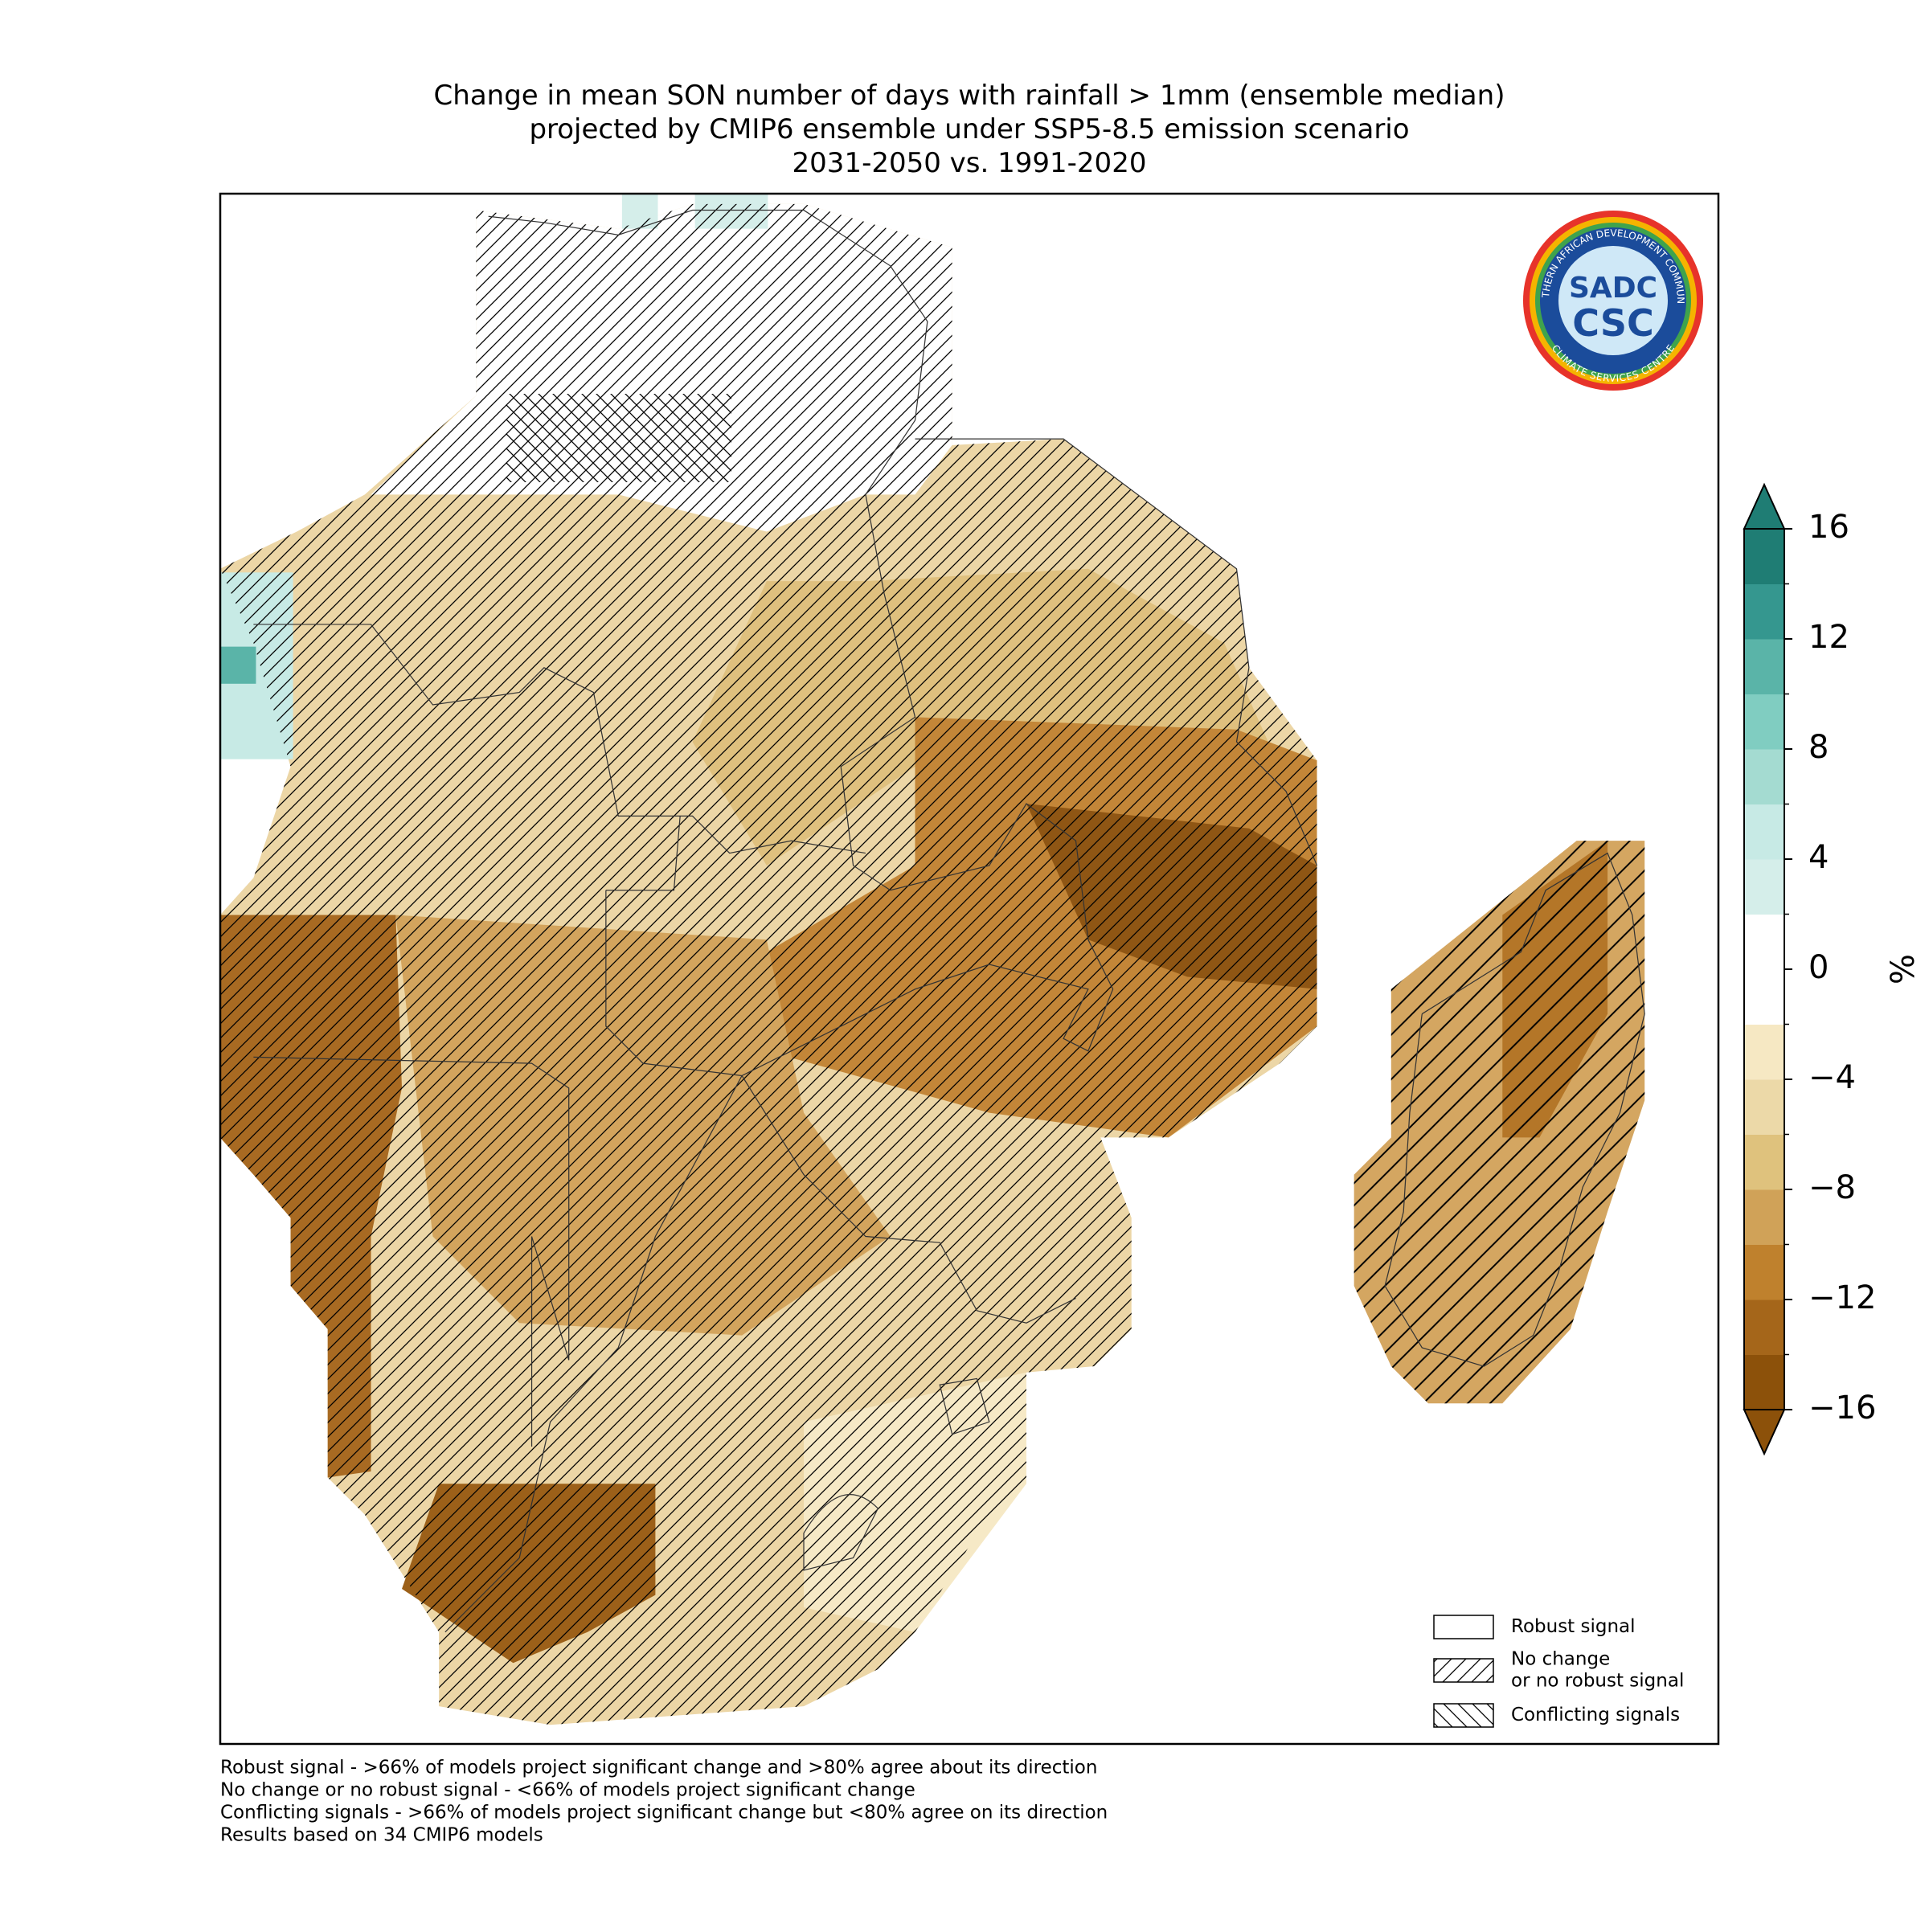  I want to click on field, so click(238, 665).